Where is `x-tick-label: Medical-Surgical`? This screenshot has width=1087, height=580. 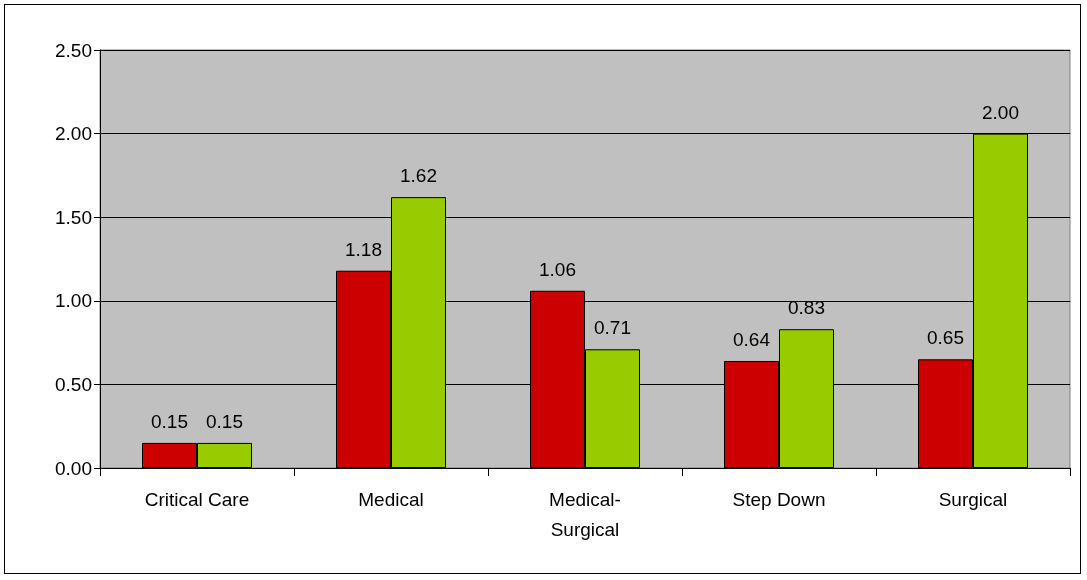
x-tick-label: Medical-Surgical is located at coordinates (585, 514).